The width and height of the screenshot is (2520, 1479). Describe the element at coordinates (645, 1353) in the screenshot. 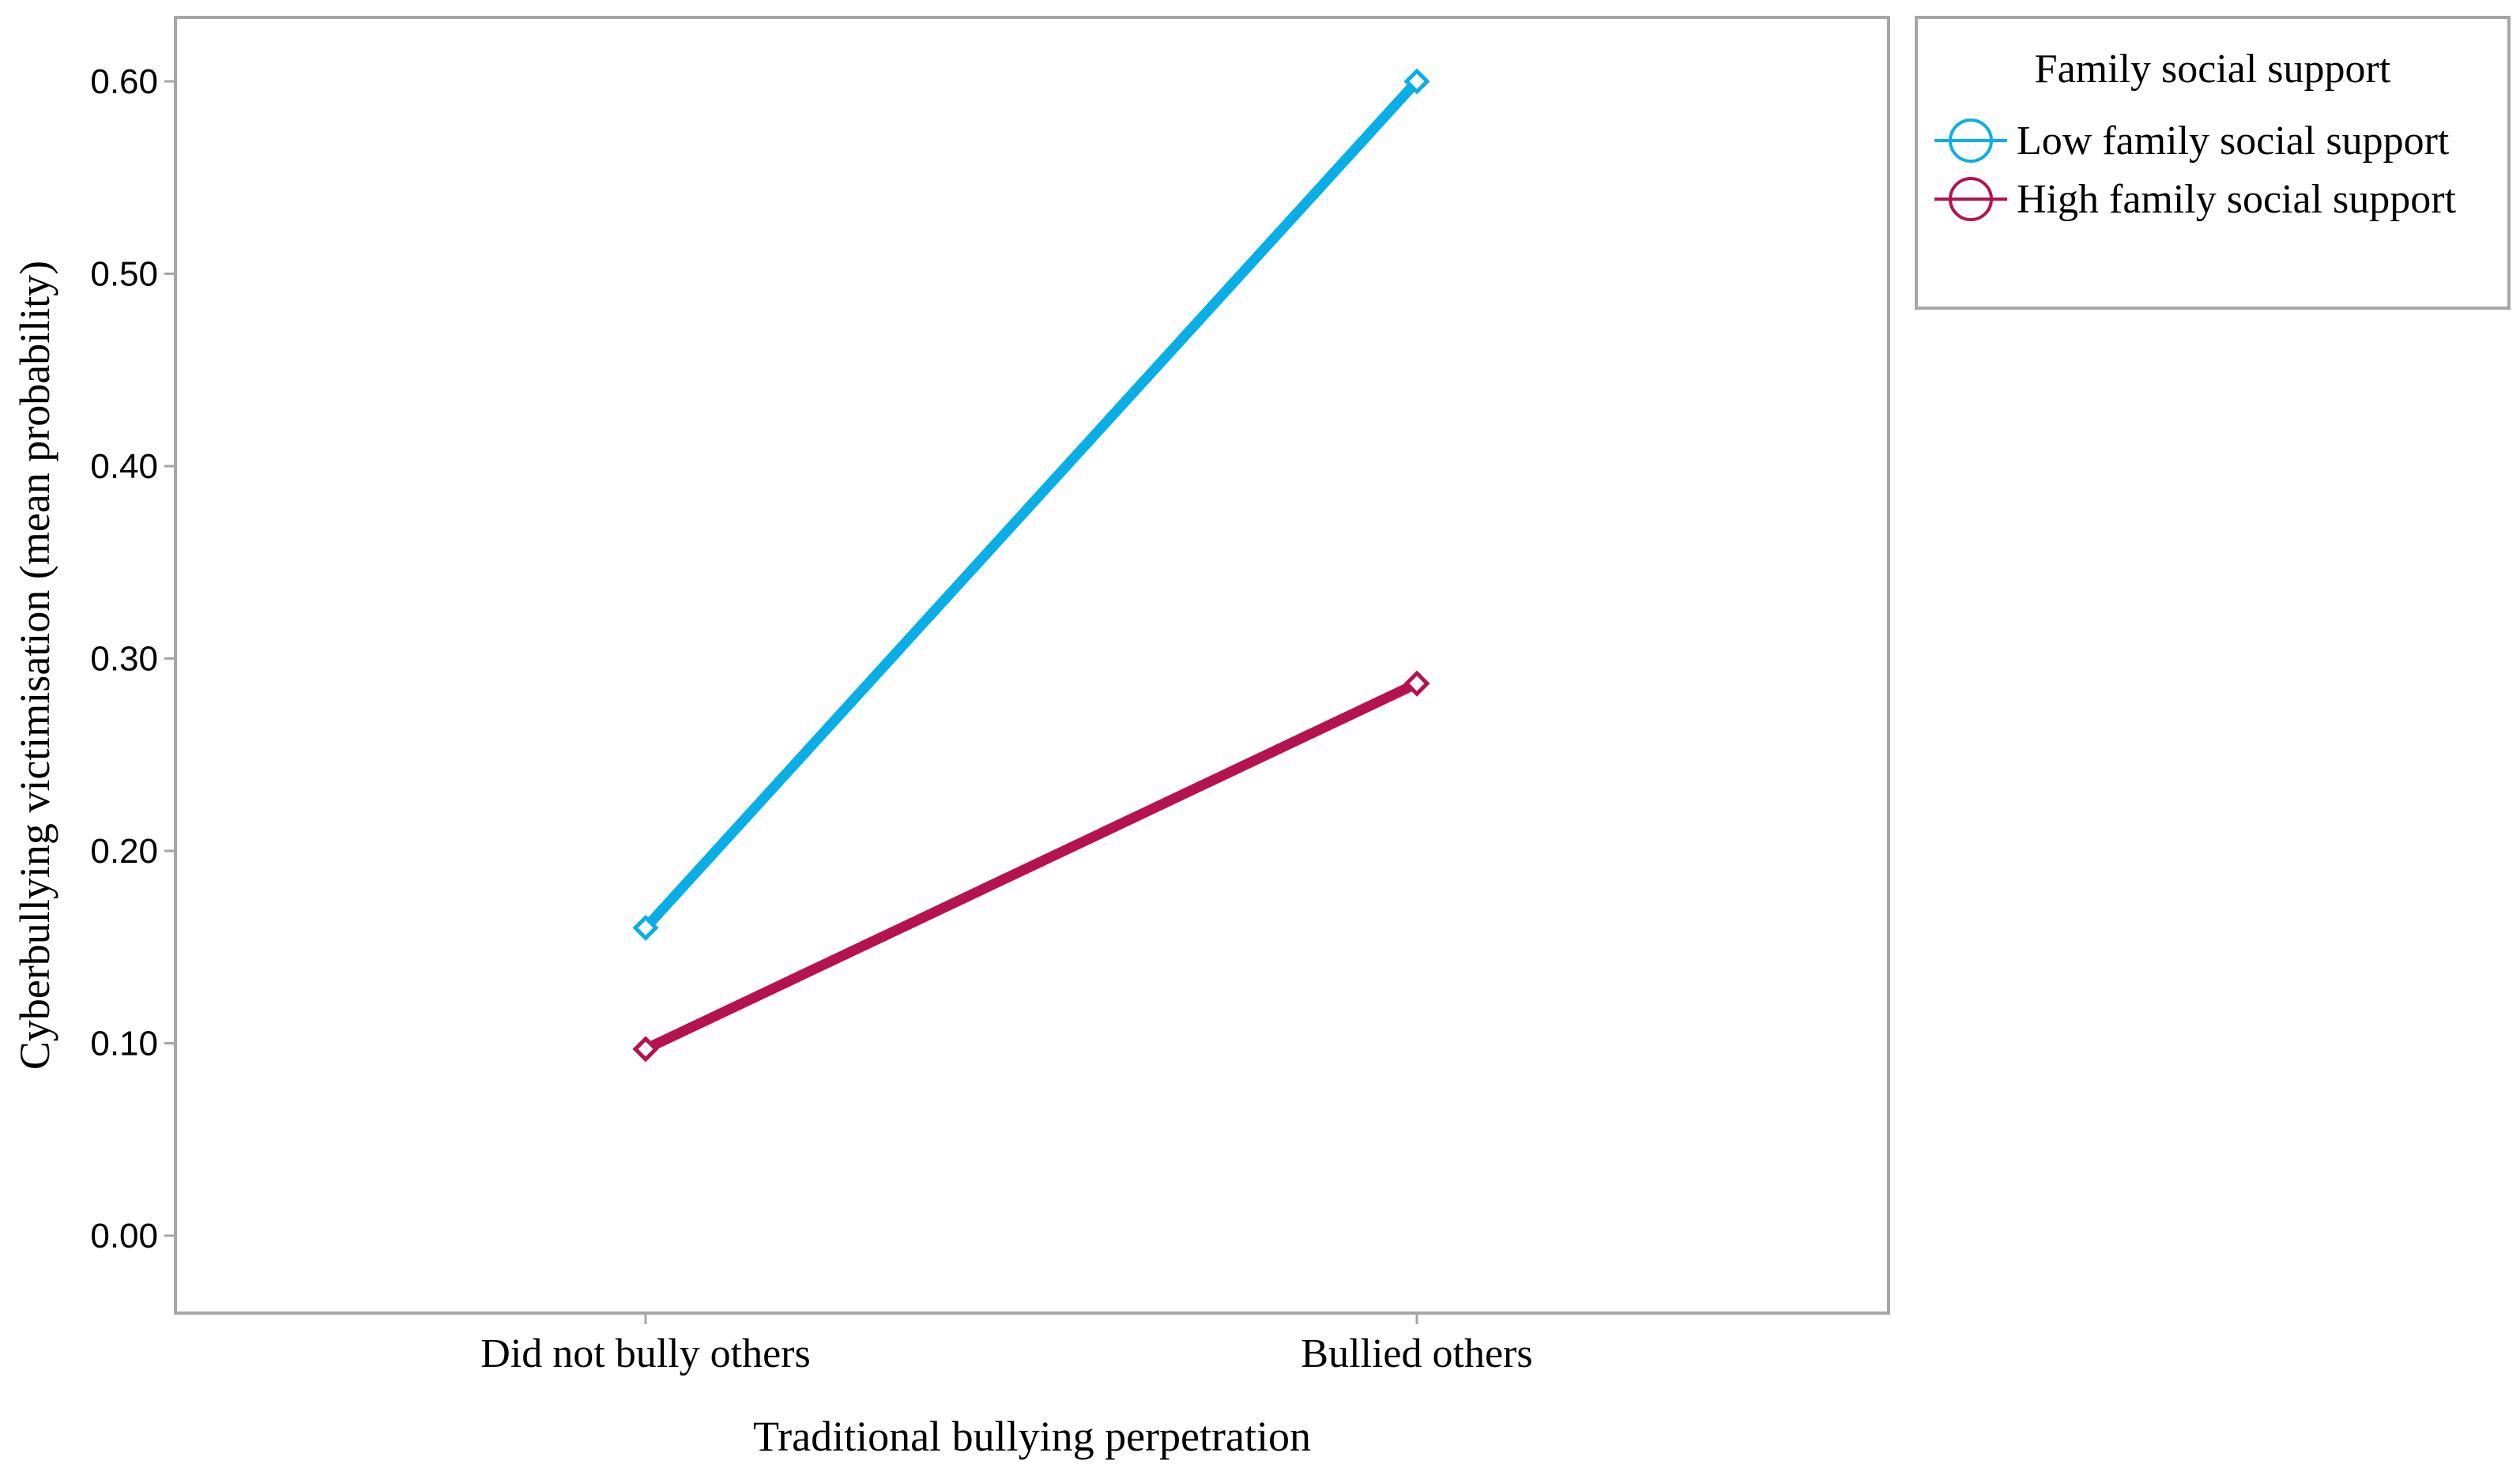

I see `x-tick-label: Did not bully others` at that location.